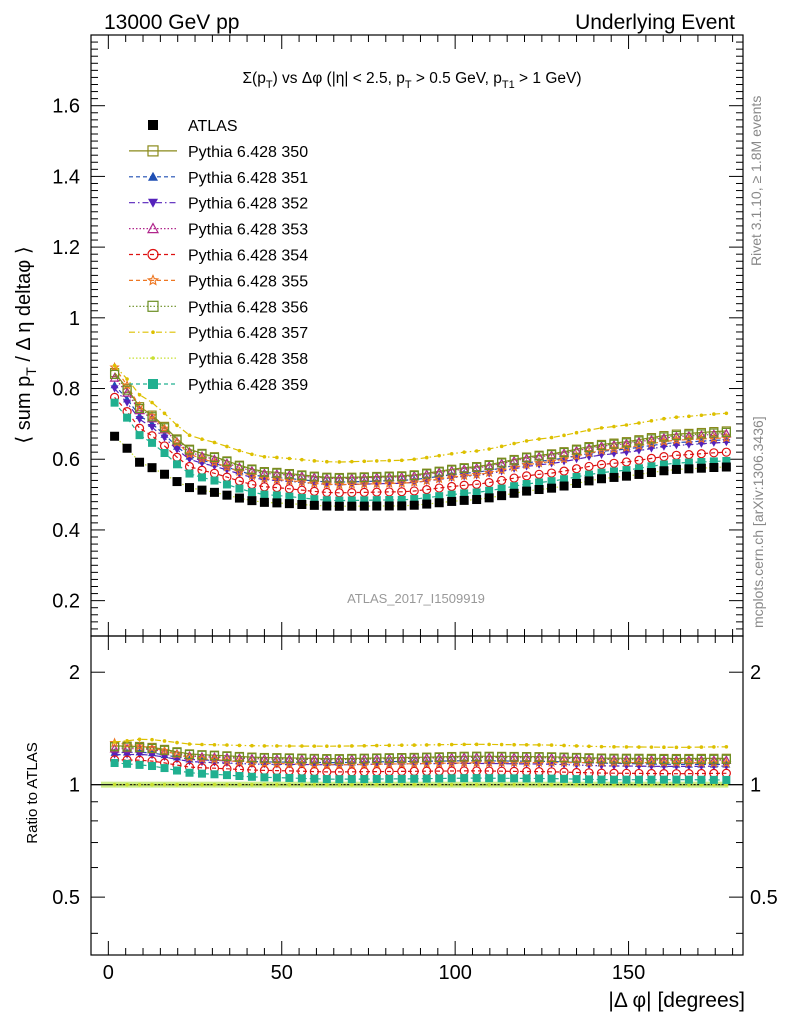  Describe the element at coordinates (74, 319) in the screenshot. I see `main-y-tick-label: 1` at that location.